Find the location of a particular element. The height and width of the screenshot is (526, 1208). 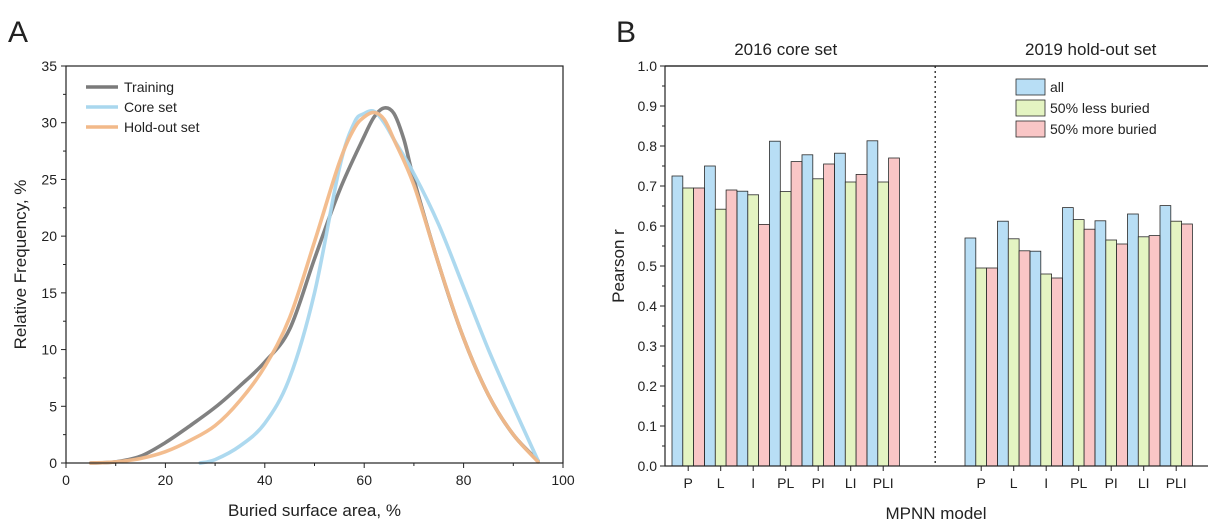

panel-b-x-tick-label: PL is located at coordinates (785, 483).